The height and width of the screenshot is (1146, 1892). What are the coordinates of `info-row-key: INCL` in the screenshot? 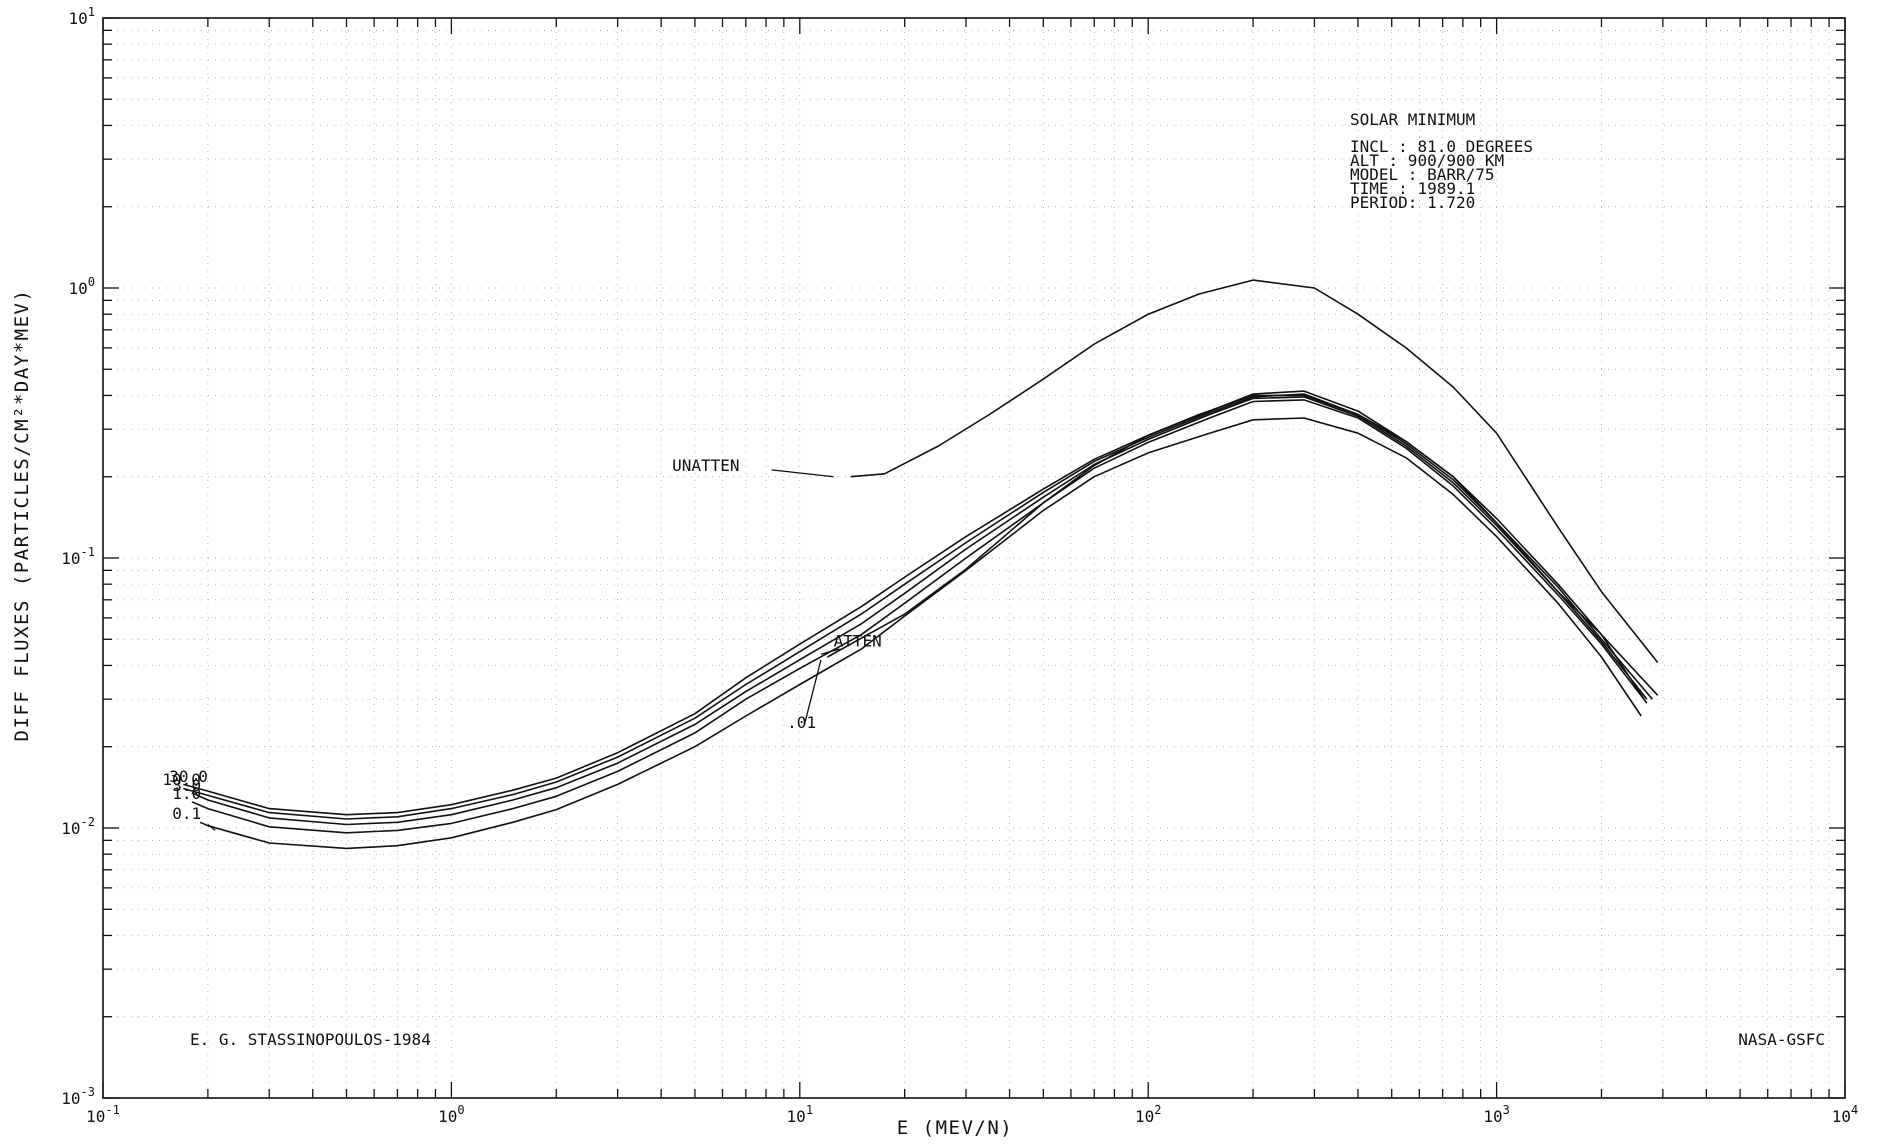 It's located at (1374, 146).